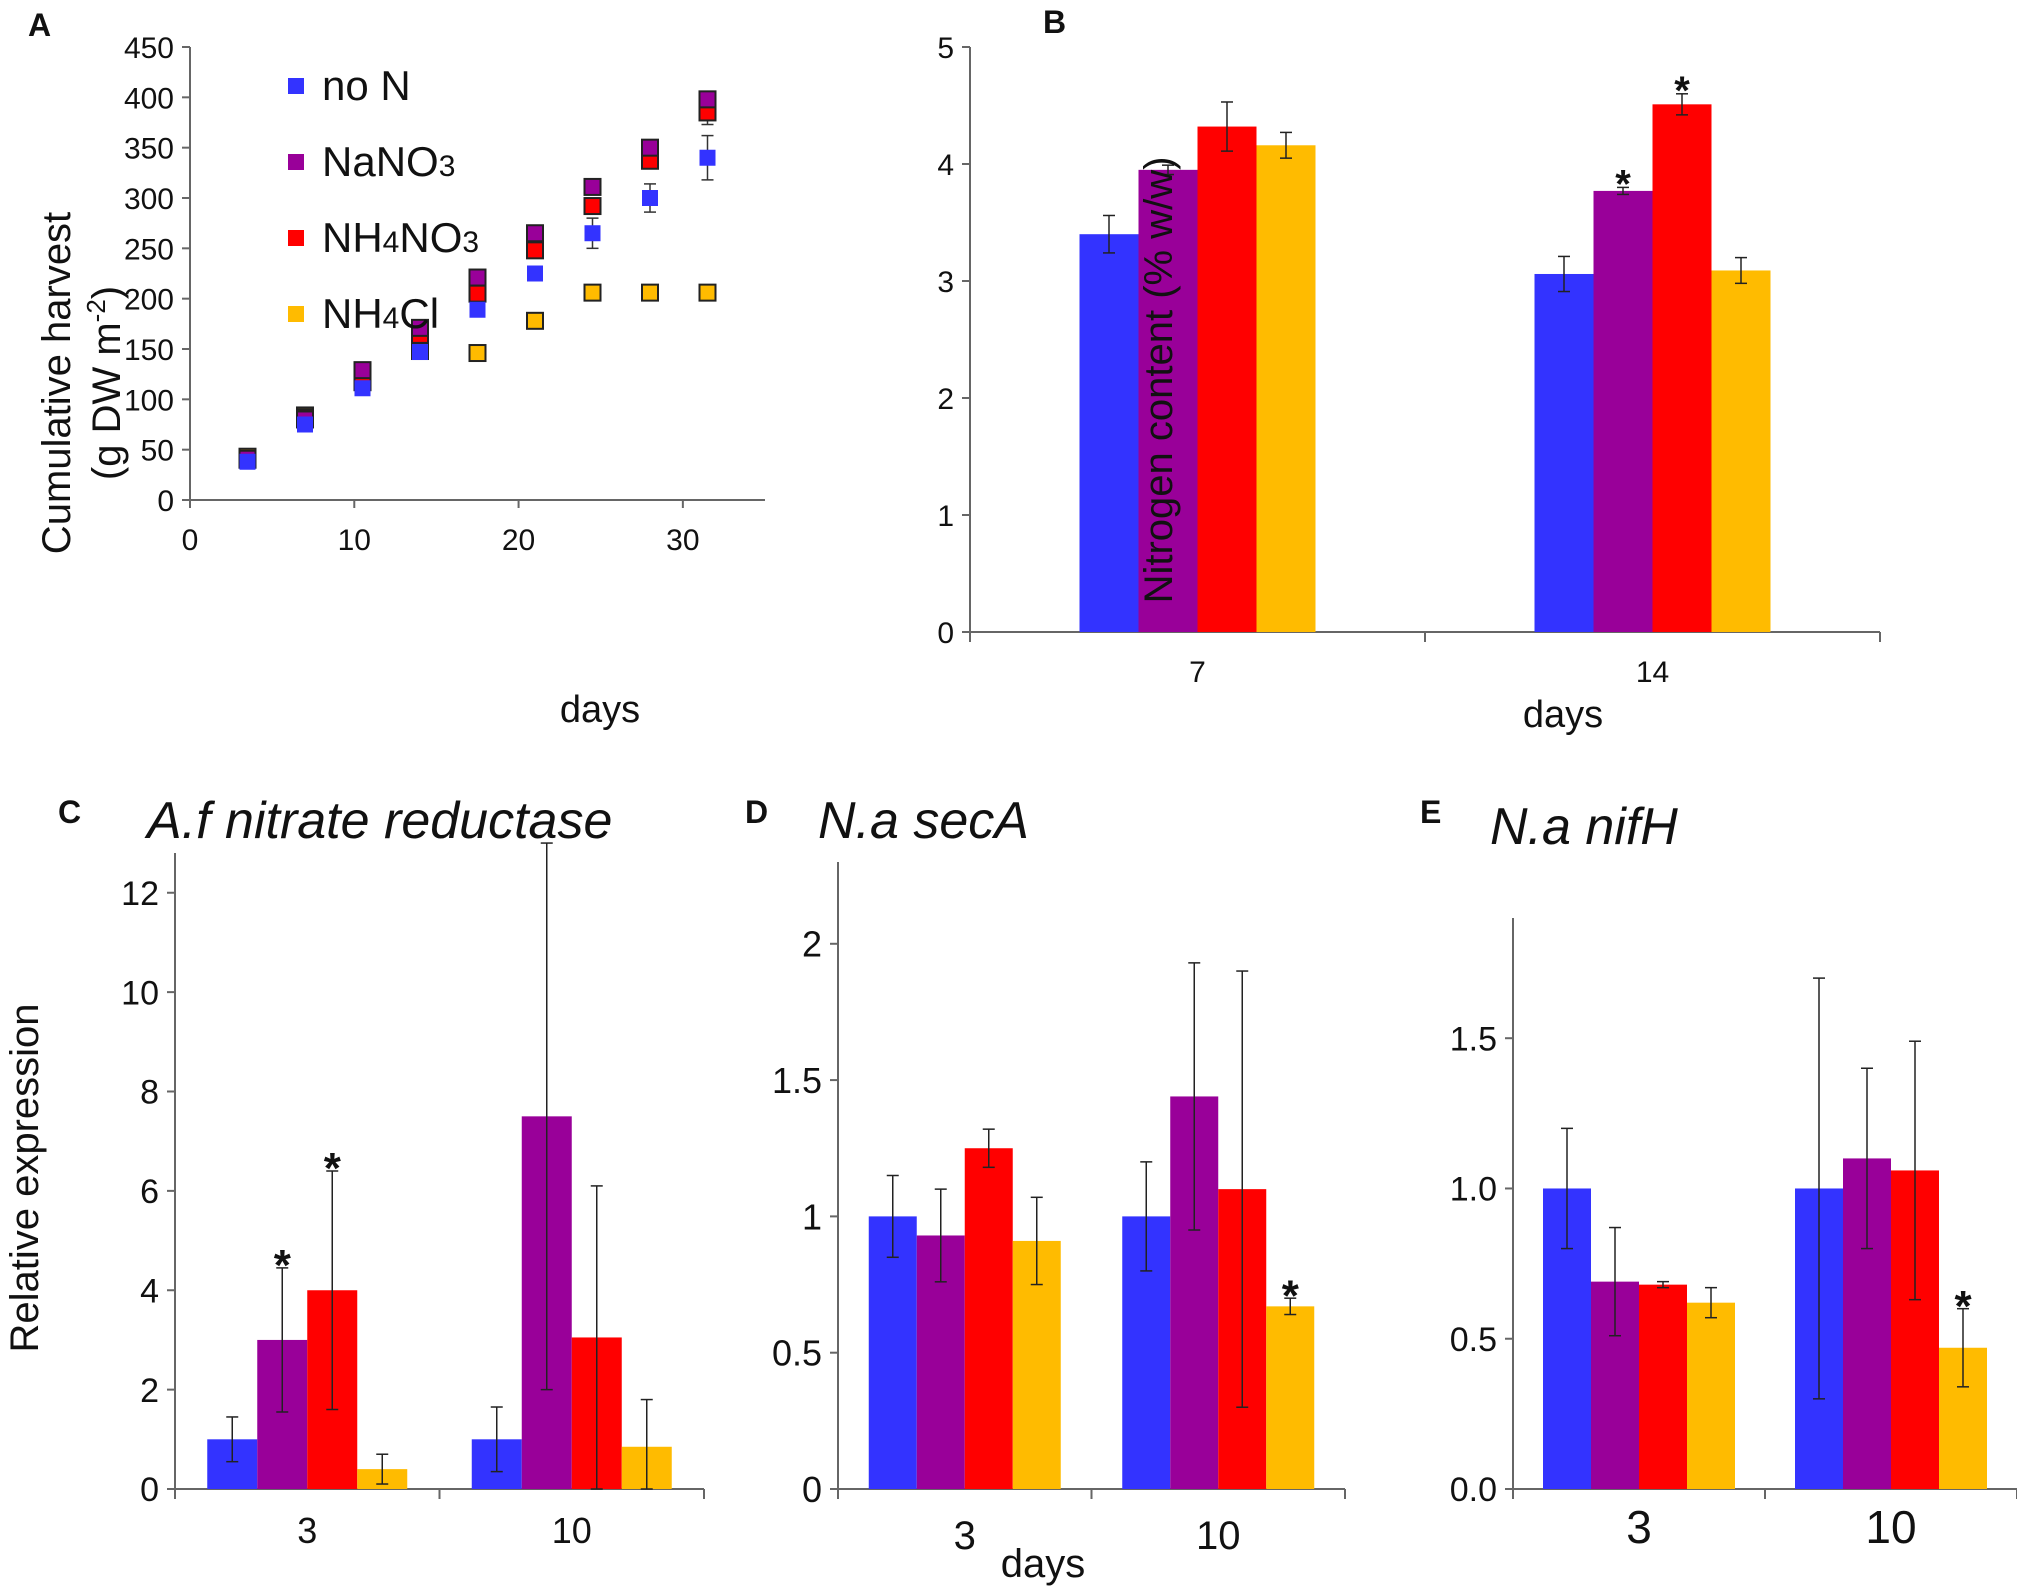 The width and height of the screenshot is (2017, 1586). I want to click on panel-letter-b: B, so click(1054, 22).